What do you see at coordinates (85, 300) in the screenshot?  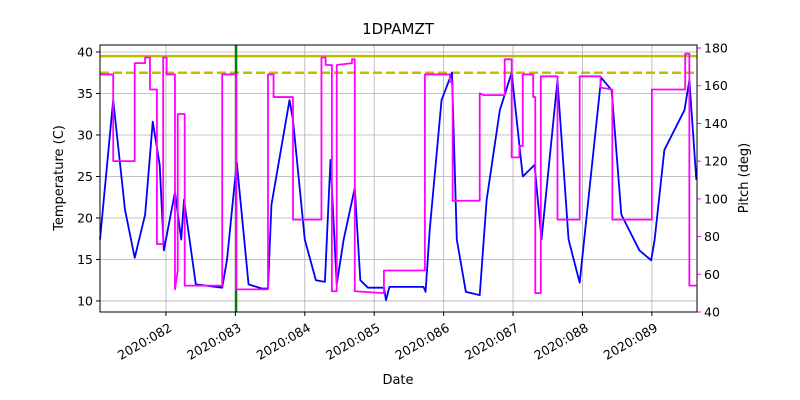 I see `y-tick-label: 10` at bounding box center [85, 300].